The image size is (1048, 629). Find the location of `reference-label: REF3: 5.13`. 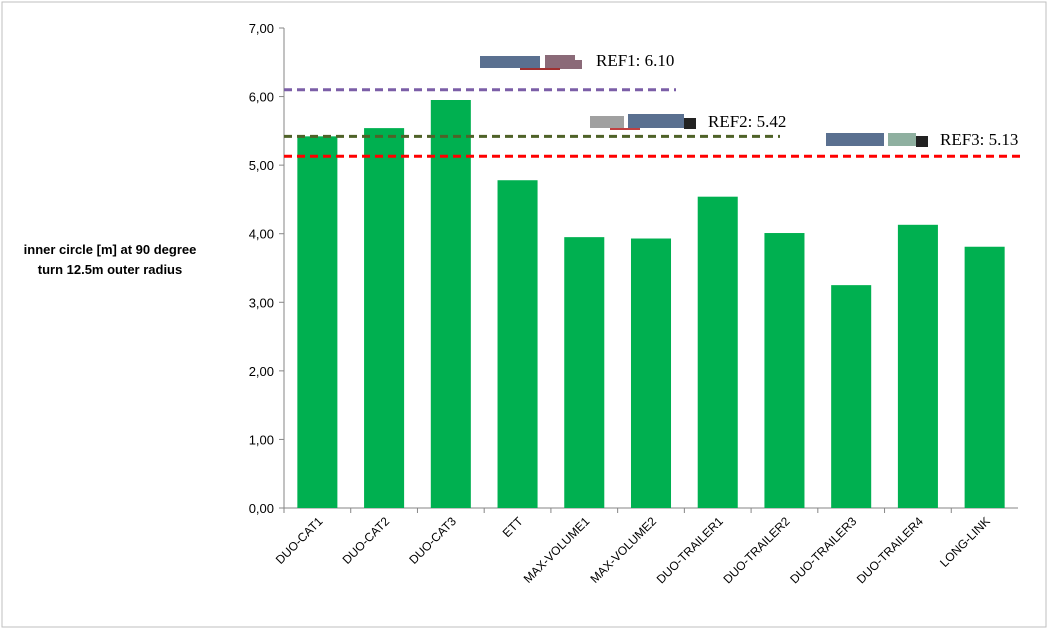

reference-label: REF3: 5.13 is located at coordinates (979, 139).